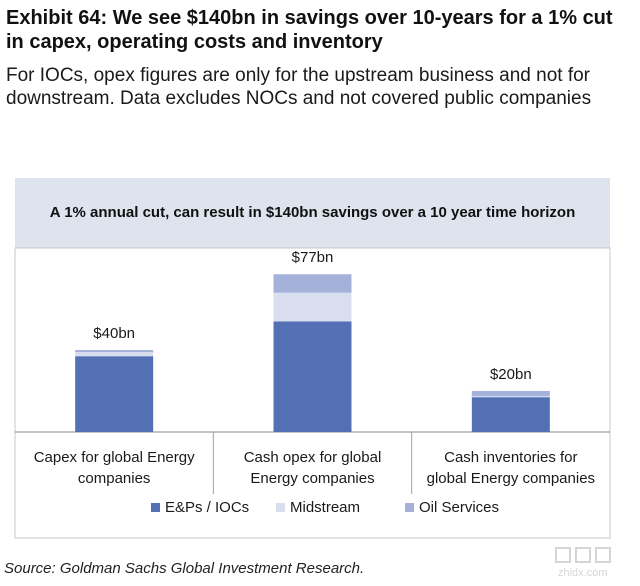 The width and height of the screenshot is (640, 586). What do you see at coordinates (583, 573) in the screenshot?
I see `svg-text: zhidx.com` at bounding box center [583, 573].